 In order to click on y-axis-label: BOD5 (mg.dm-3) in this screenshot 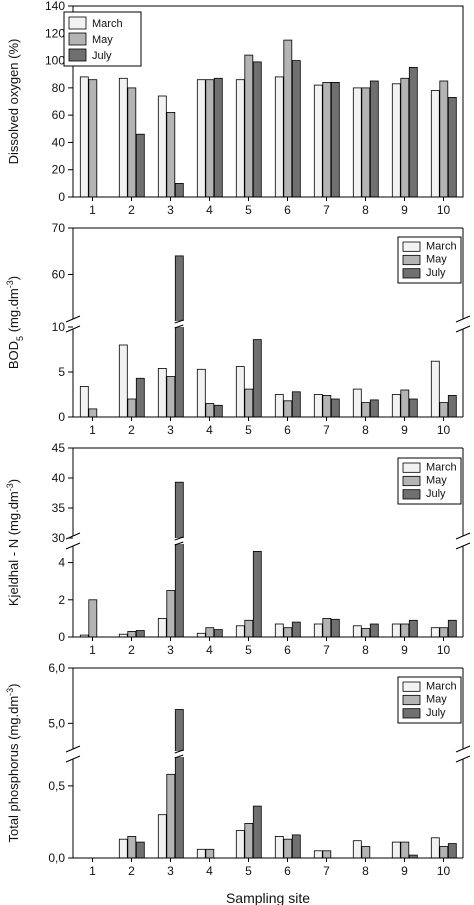, I will do `click(15, 322)`.